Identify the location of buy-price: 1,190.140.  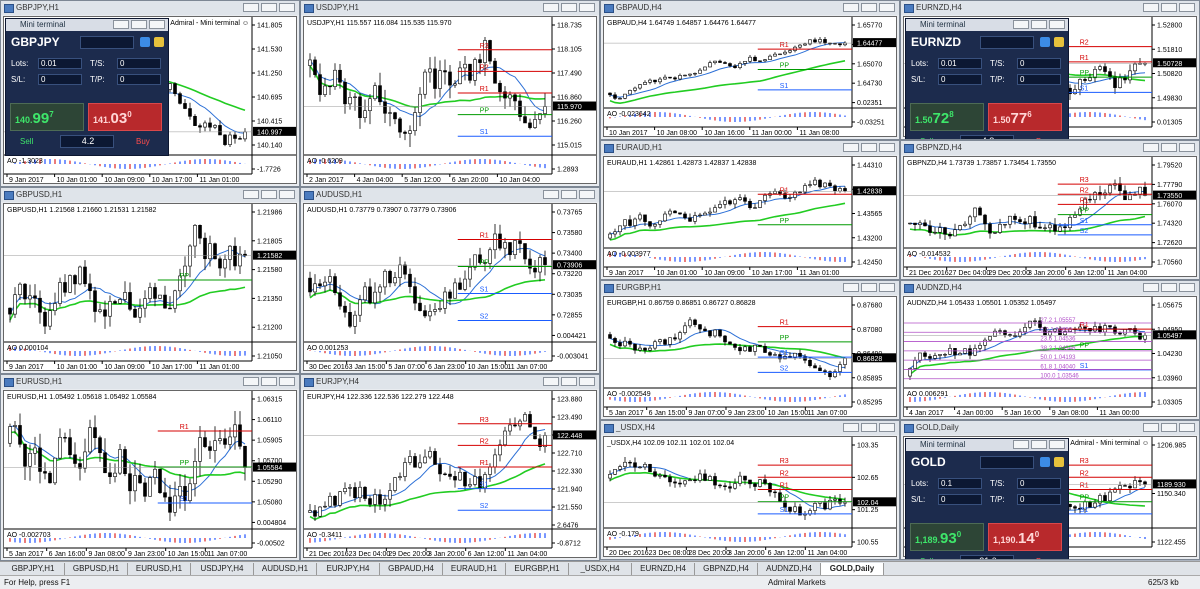
(1025, 537).